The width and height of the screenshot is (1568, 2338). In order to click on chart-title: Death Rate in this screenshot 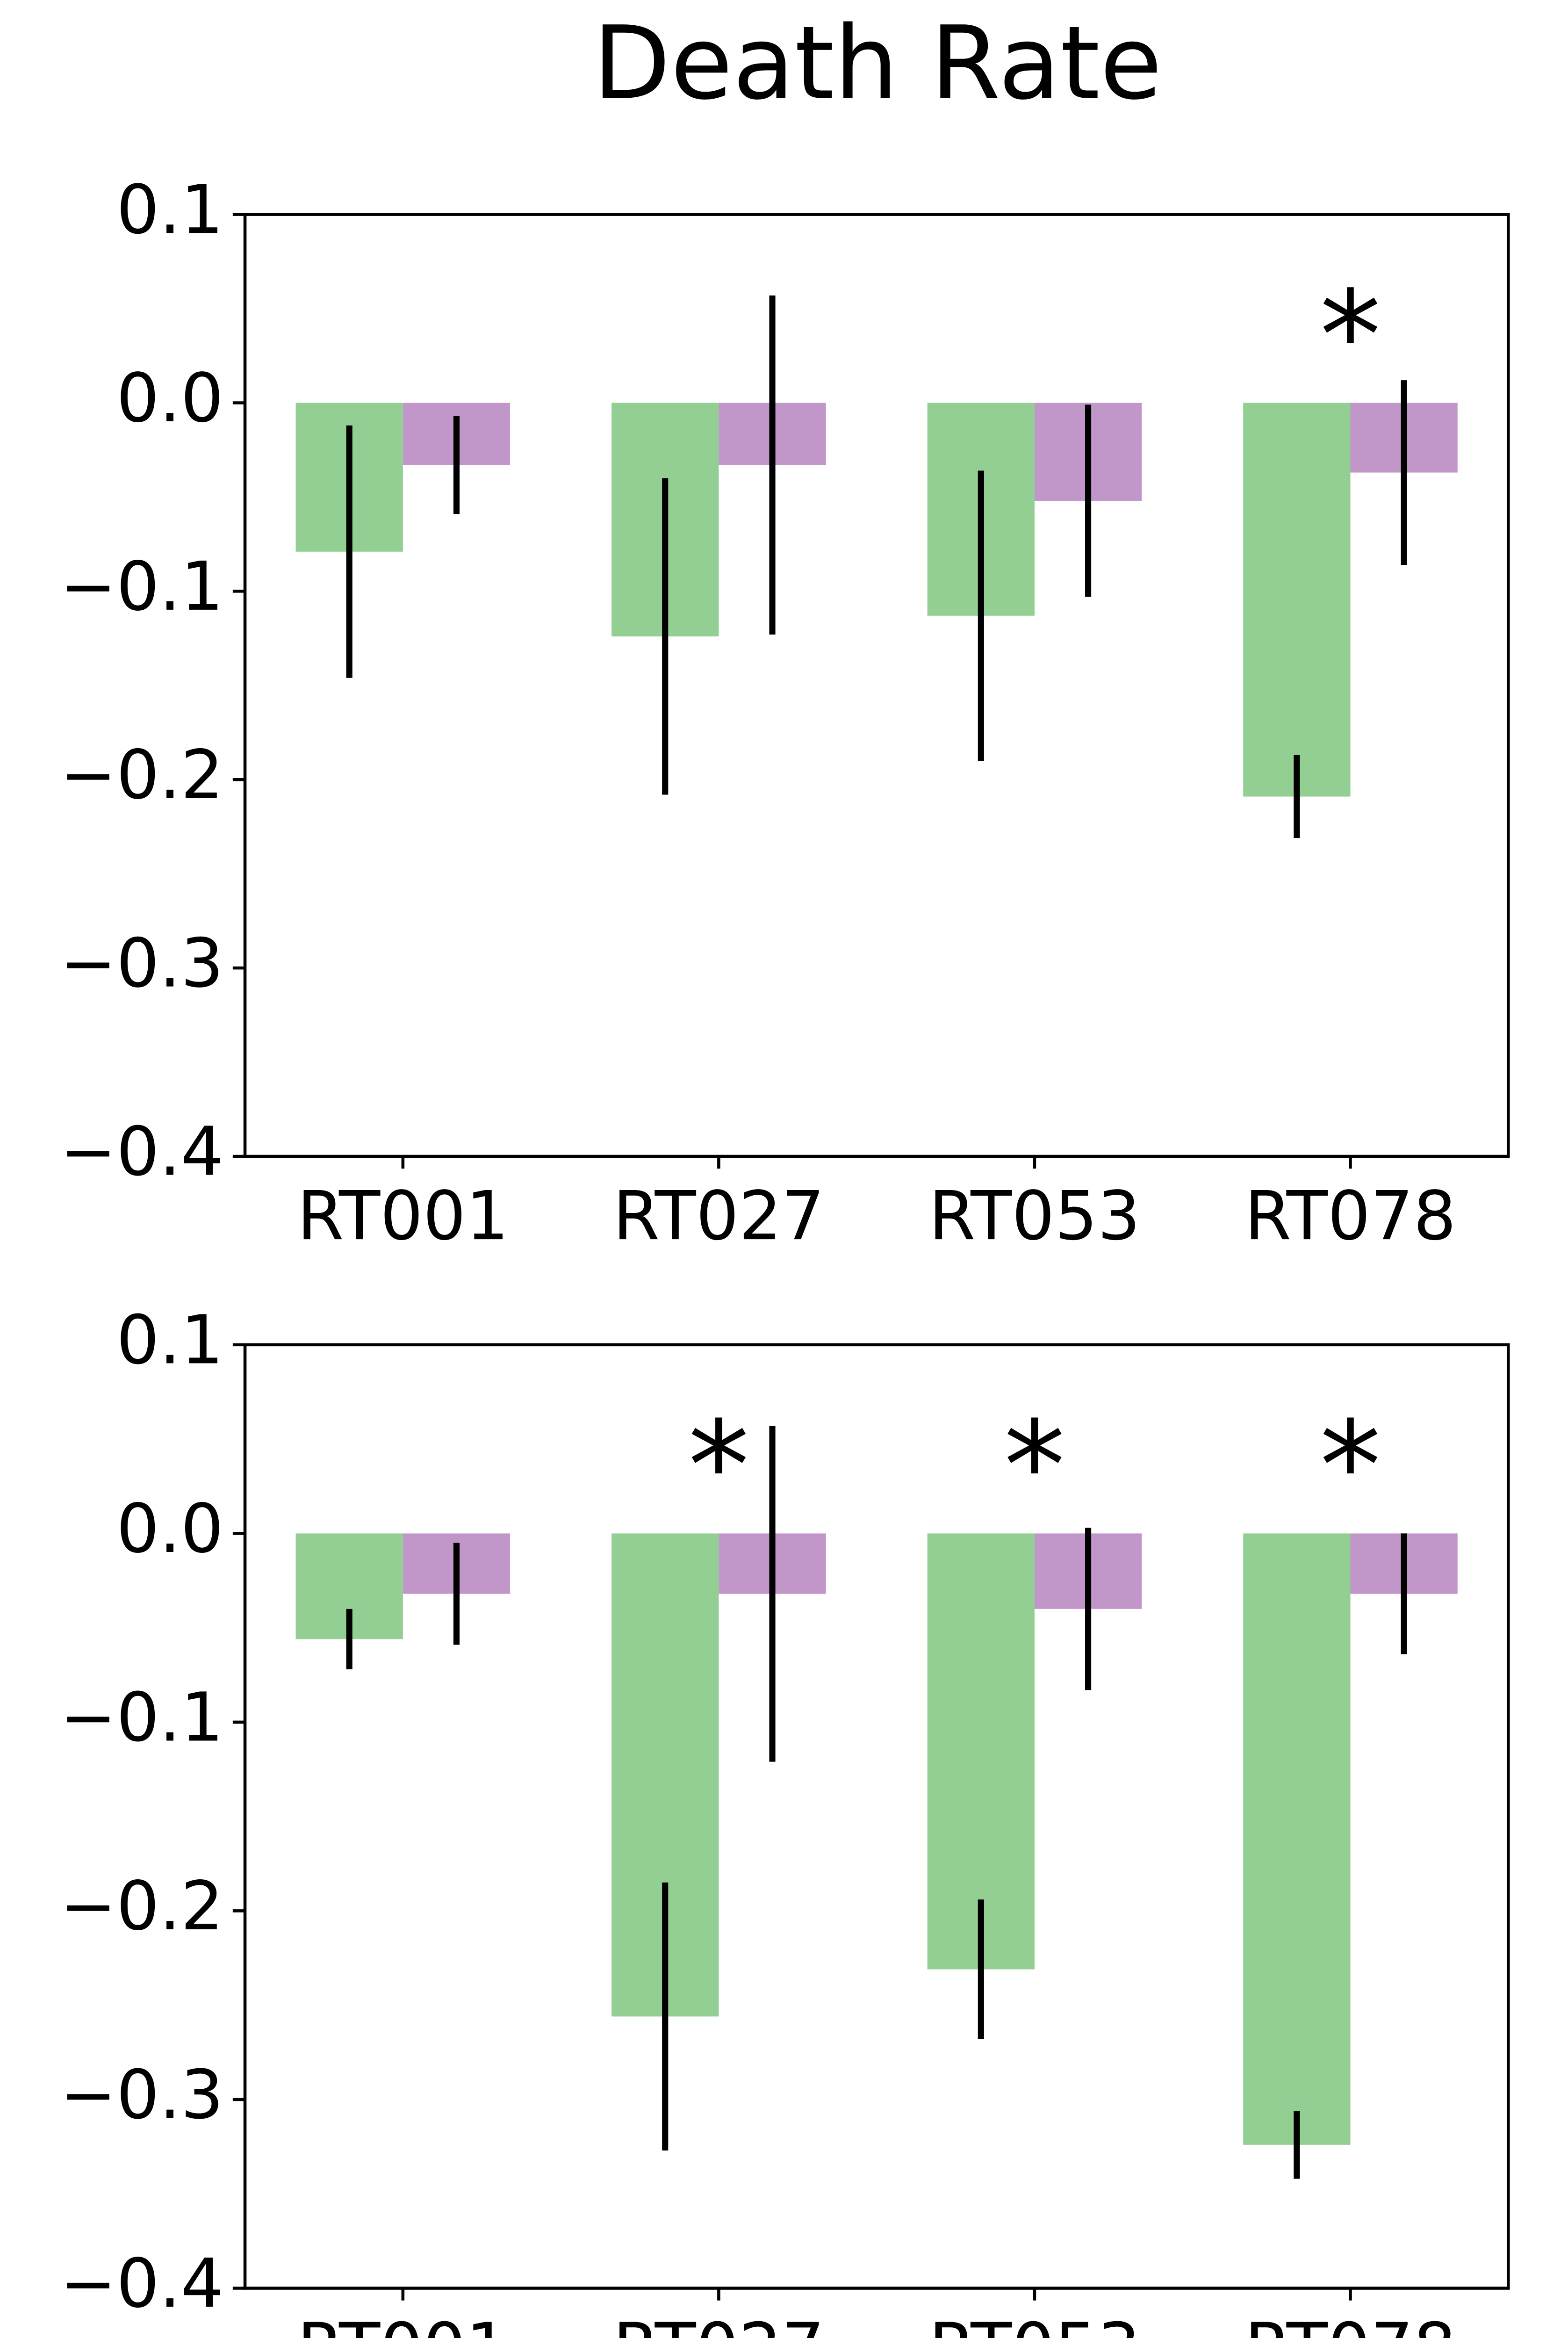, I will do `click(877, 63)`.